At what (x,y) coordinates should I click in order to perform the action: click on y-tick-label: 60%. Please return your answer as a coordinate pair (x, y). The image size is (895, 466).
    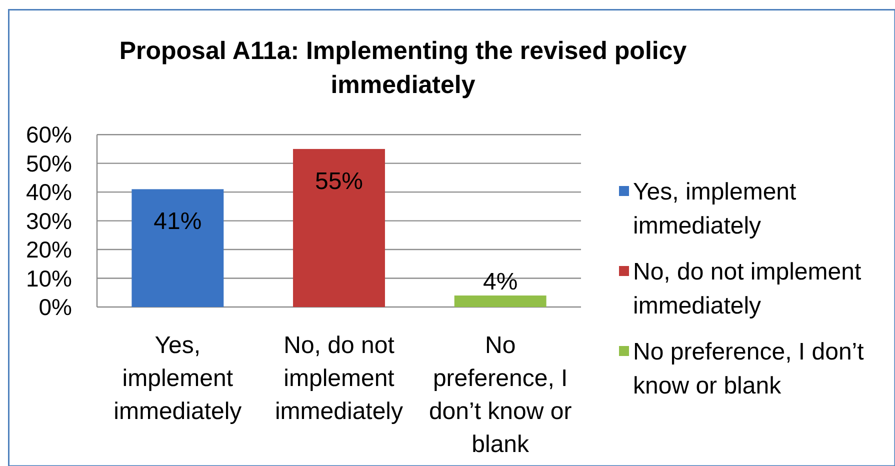
    Looking at the image, I should click on (49, 135).